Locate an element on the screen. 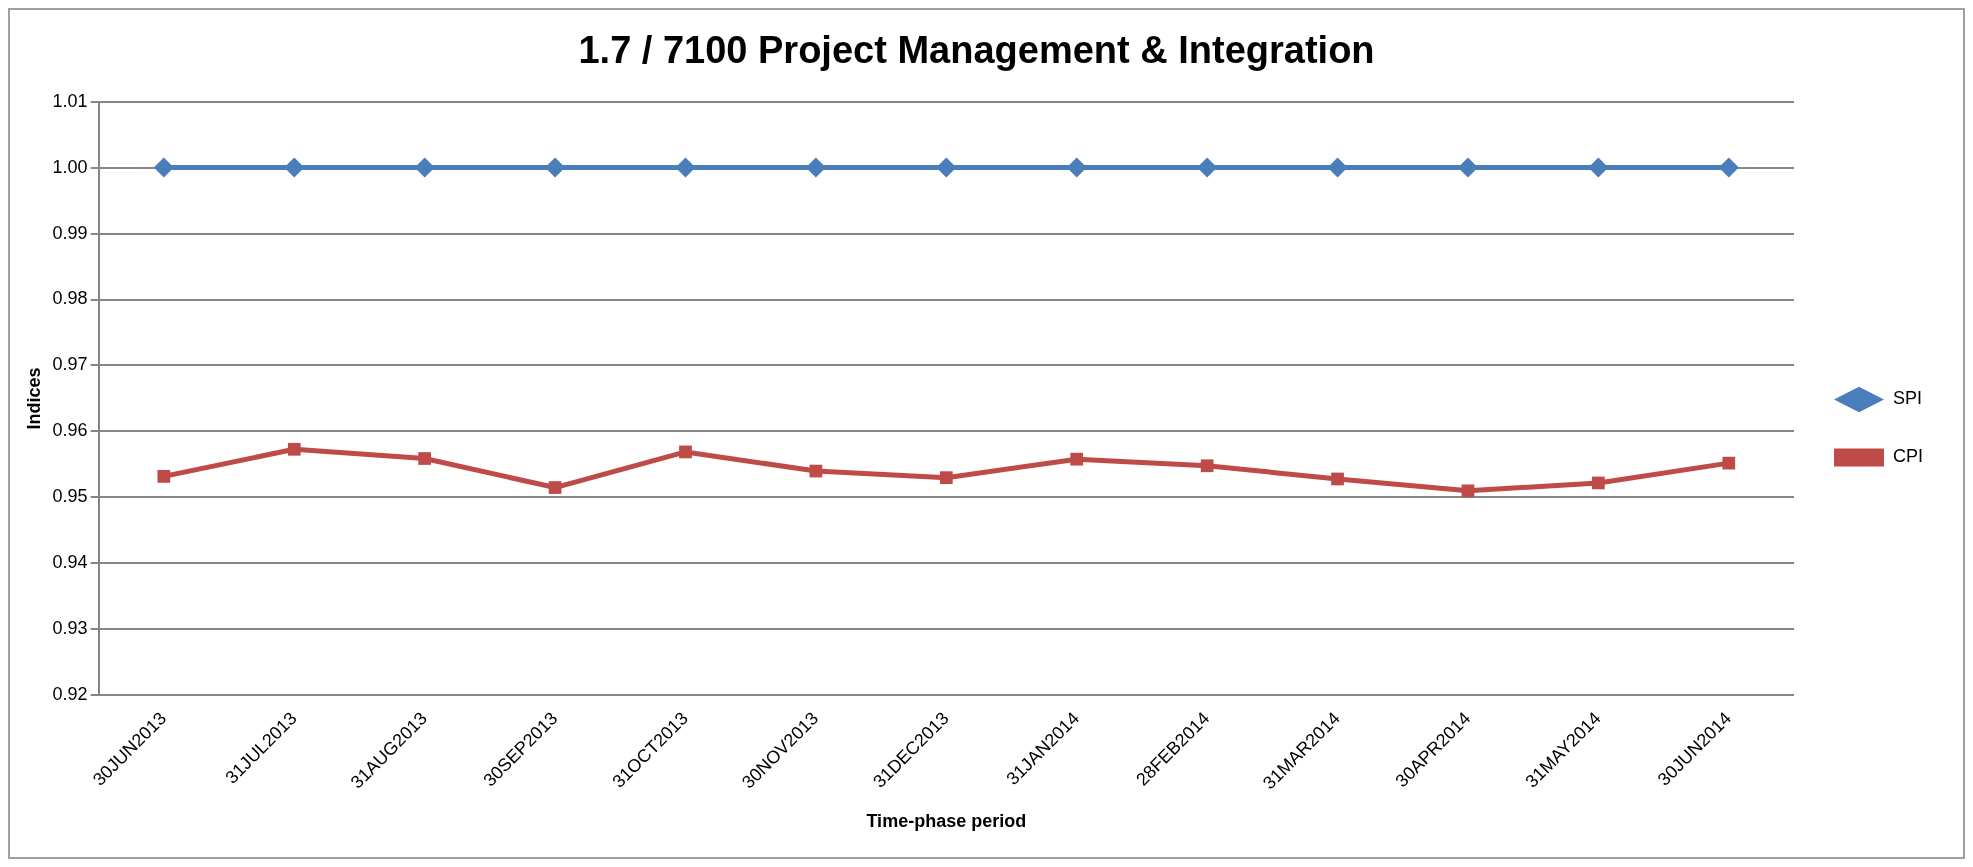 The width and height of the screenshot is (1973, 867). y-tick-label: 0.93 is located at coordinates (70, 628).